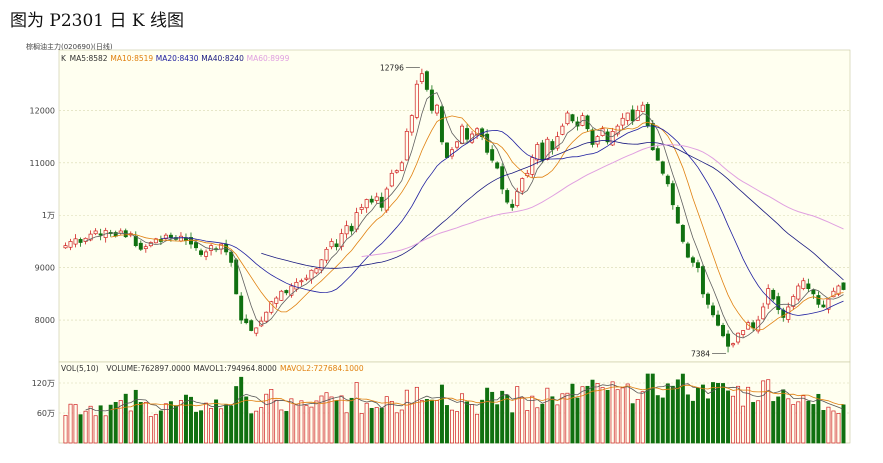 The image size is (883, 463). I want to click on volume-tick-label: 60万, so click(46, 413).